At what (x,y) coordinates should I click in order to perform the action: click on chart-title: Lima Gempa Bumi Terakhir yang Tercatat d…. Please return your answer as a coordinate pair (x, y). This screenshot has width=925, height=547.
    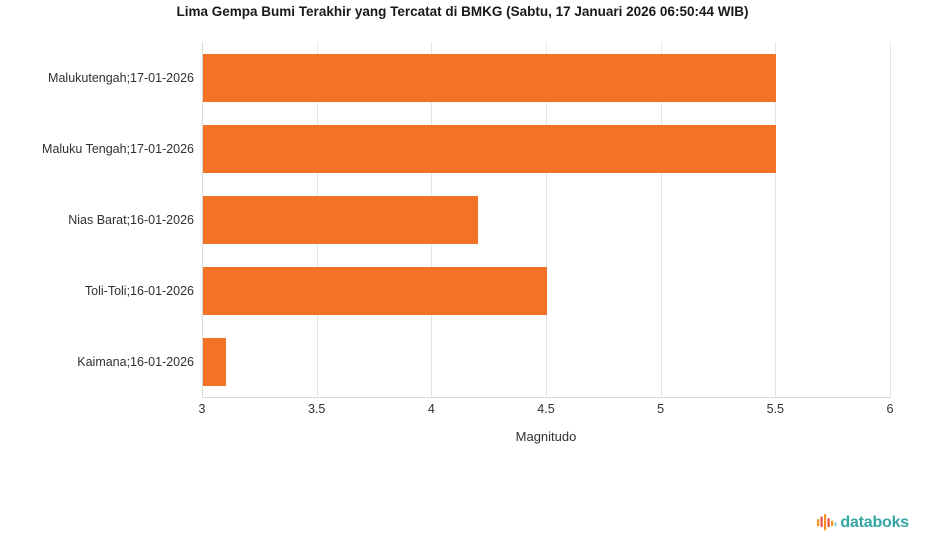
    Looking at the image, I should click on (462, 11).